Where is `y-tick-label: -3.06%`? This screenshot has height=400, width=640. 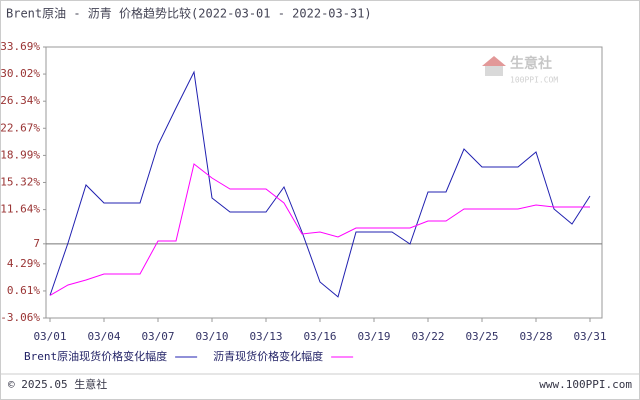
y-tick-label: -3.06% is located at coordinates (20, 317).